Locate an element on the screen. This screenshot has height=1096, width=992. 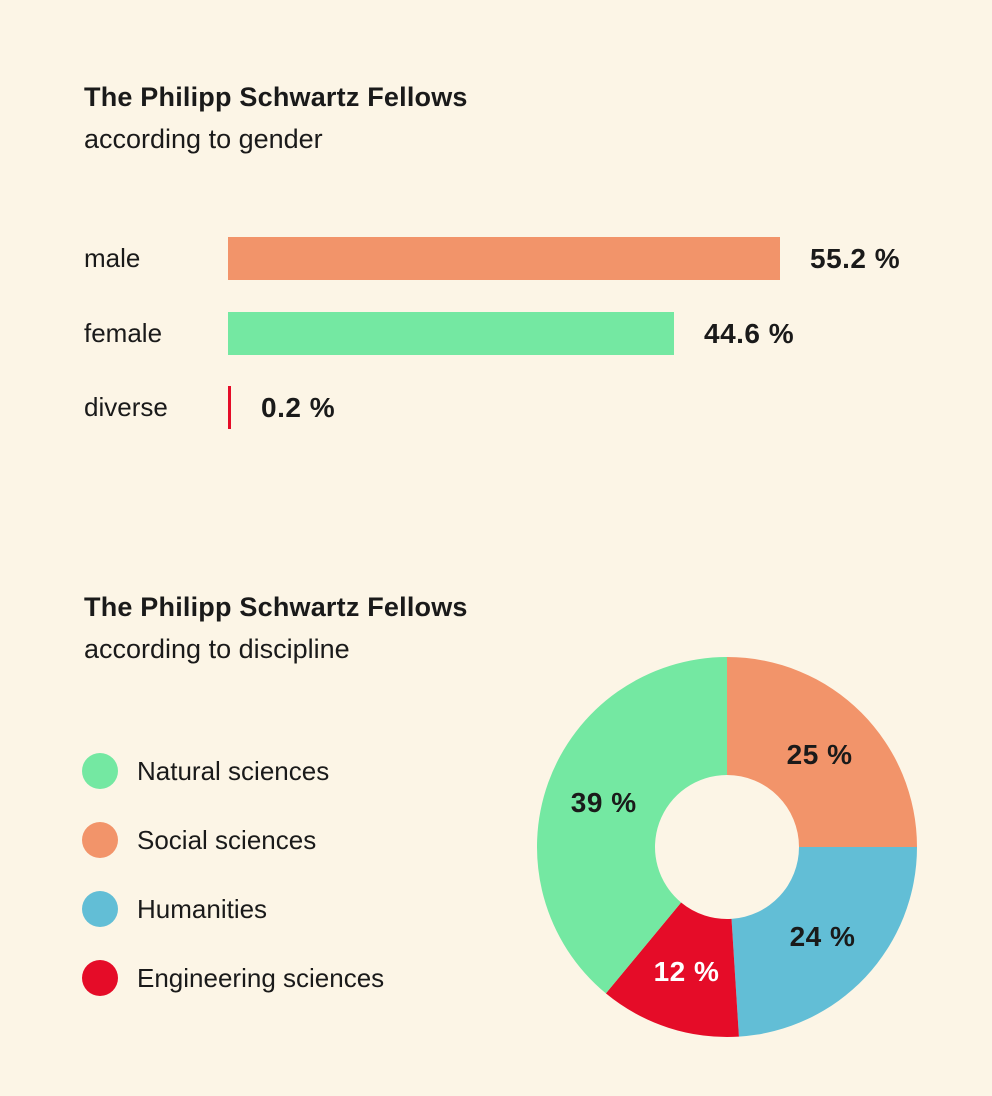
donut-label-engineering-sciences: 12 % is located at coordinates (687, 971).